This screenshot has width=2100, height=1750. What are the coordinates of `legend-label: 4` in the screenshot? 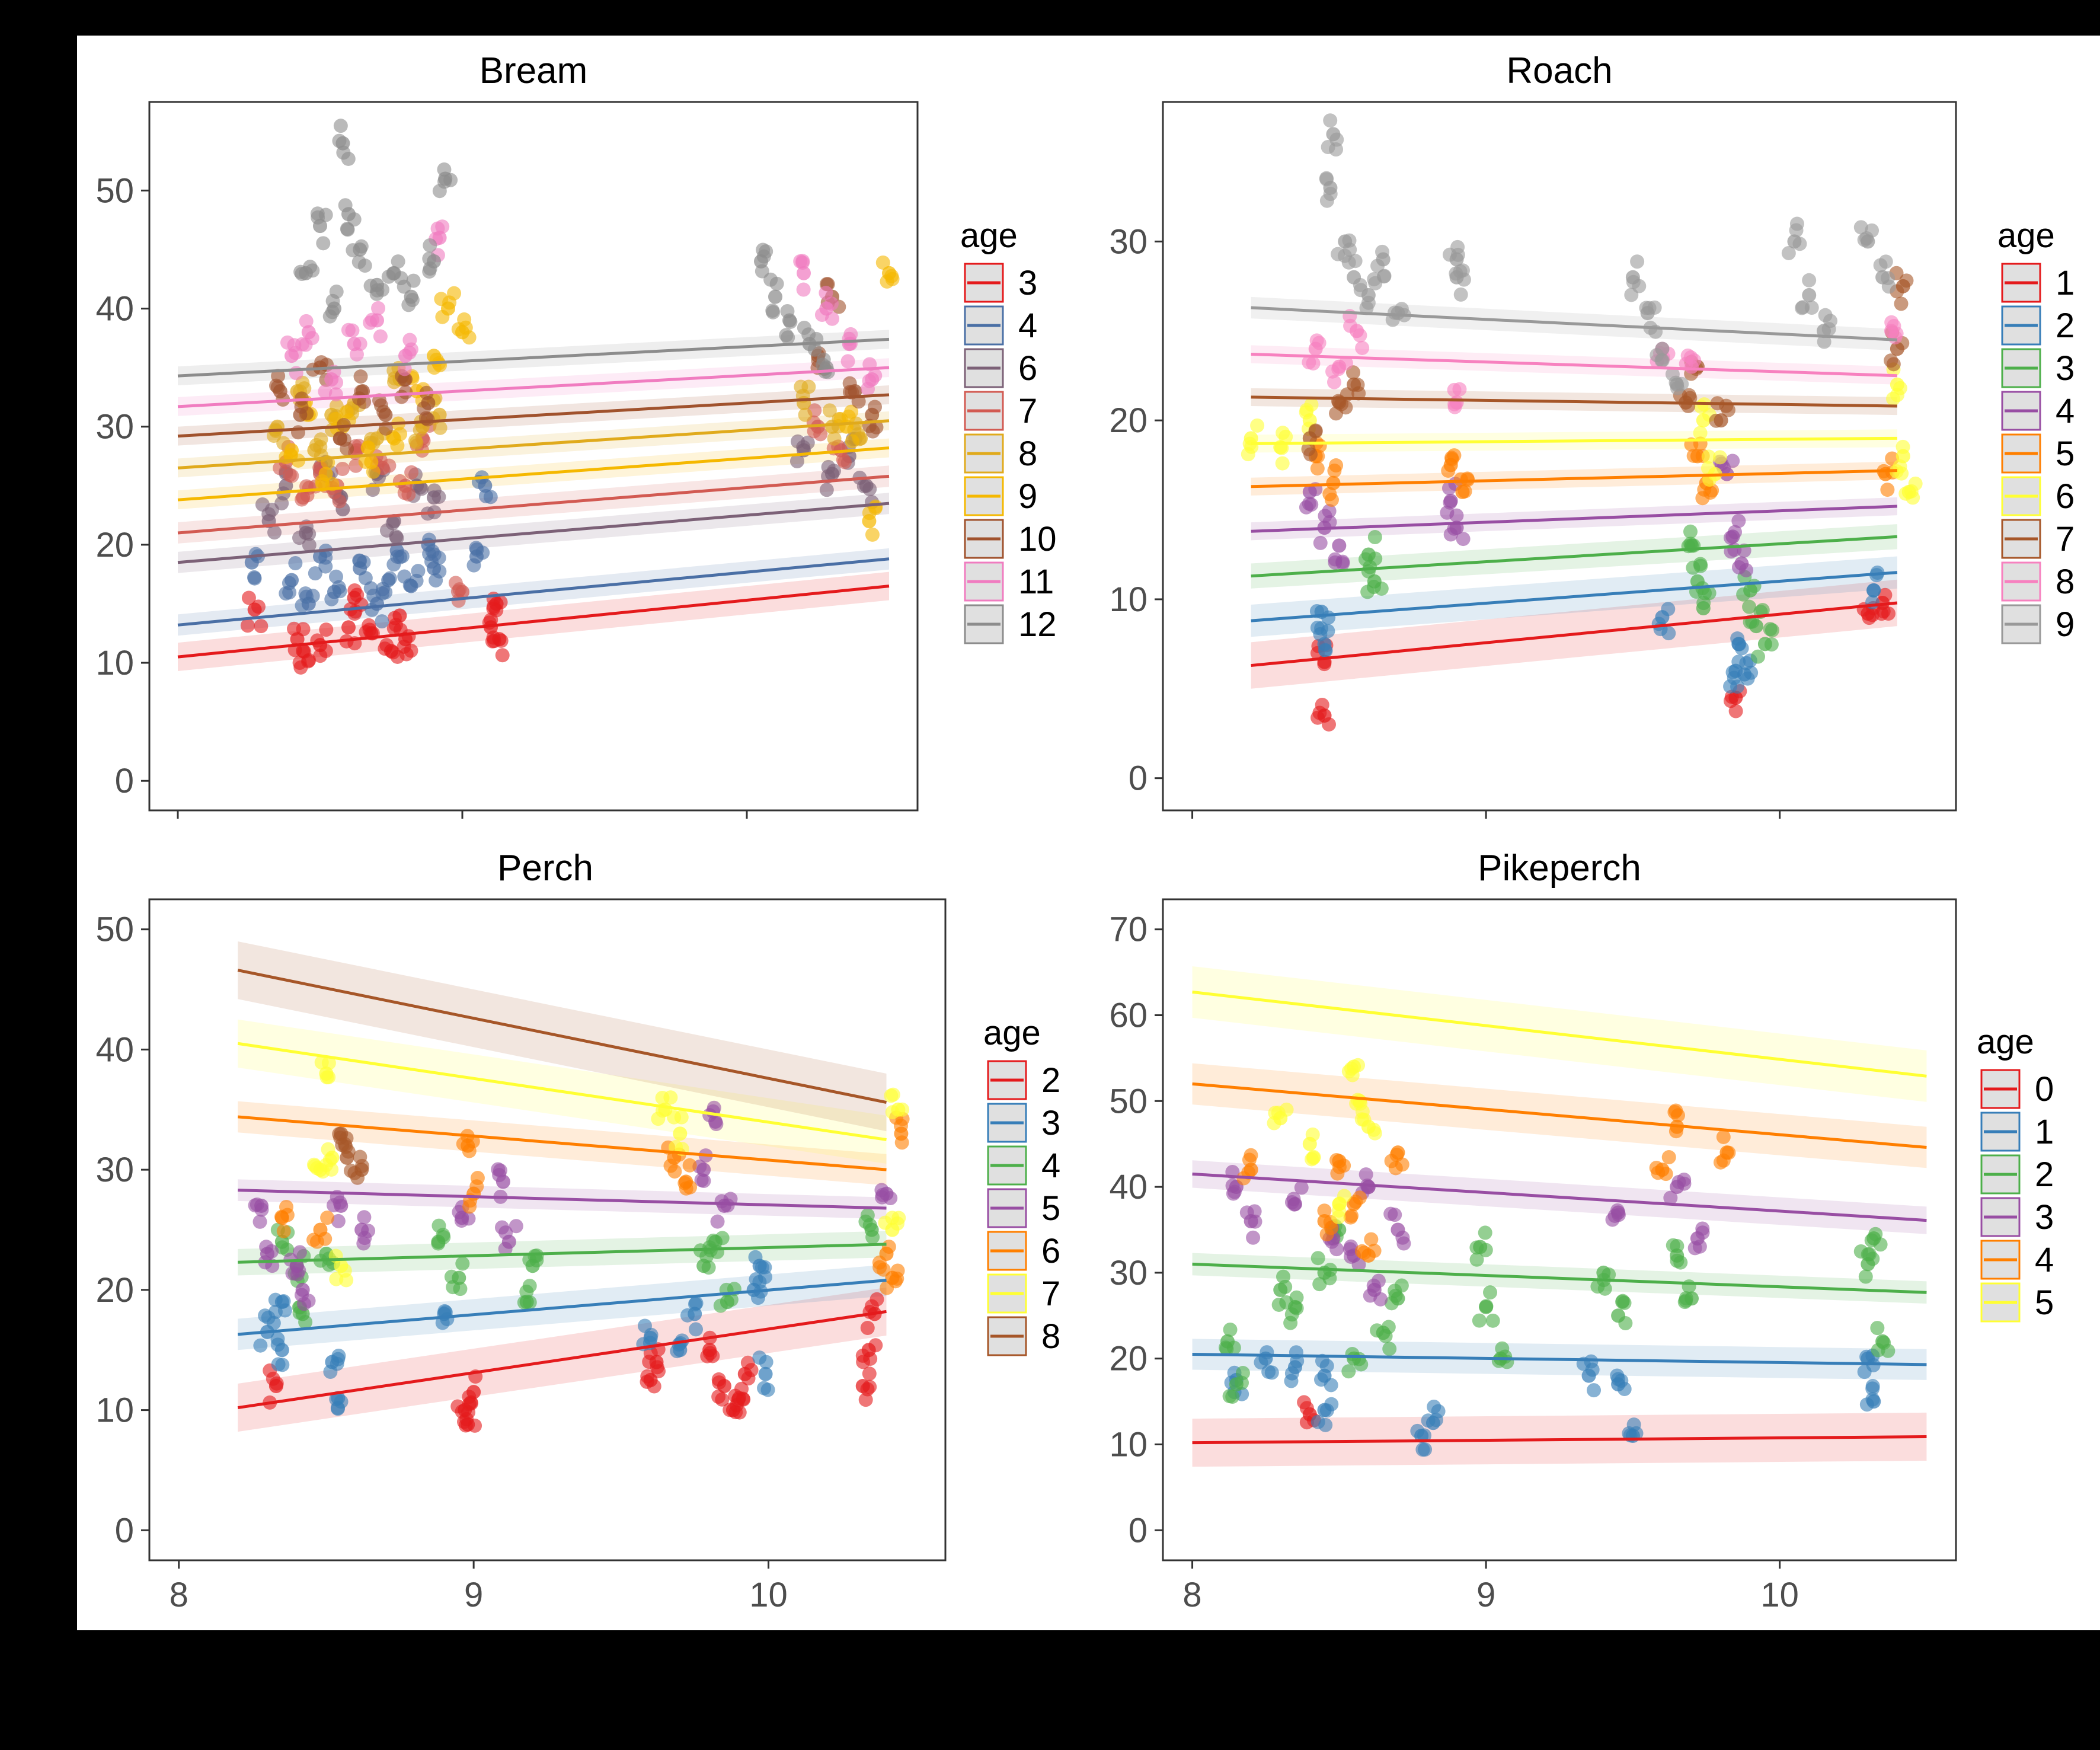 It's located at (1027, 325).